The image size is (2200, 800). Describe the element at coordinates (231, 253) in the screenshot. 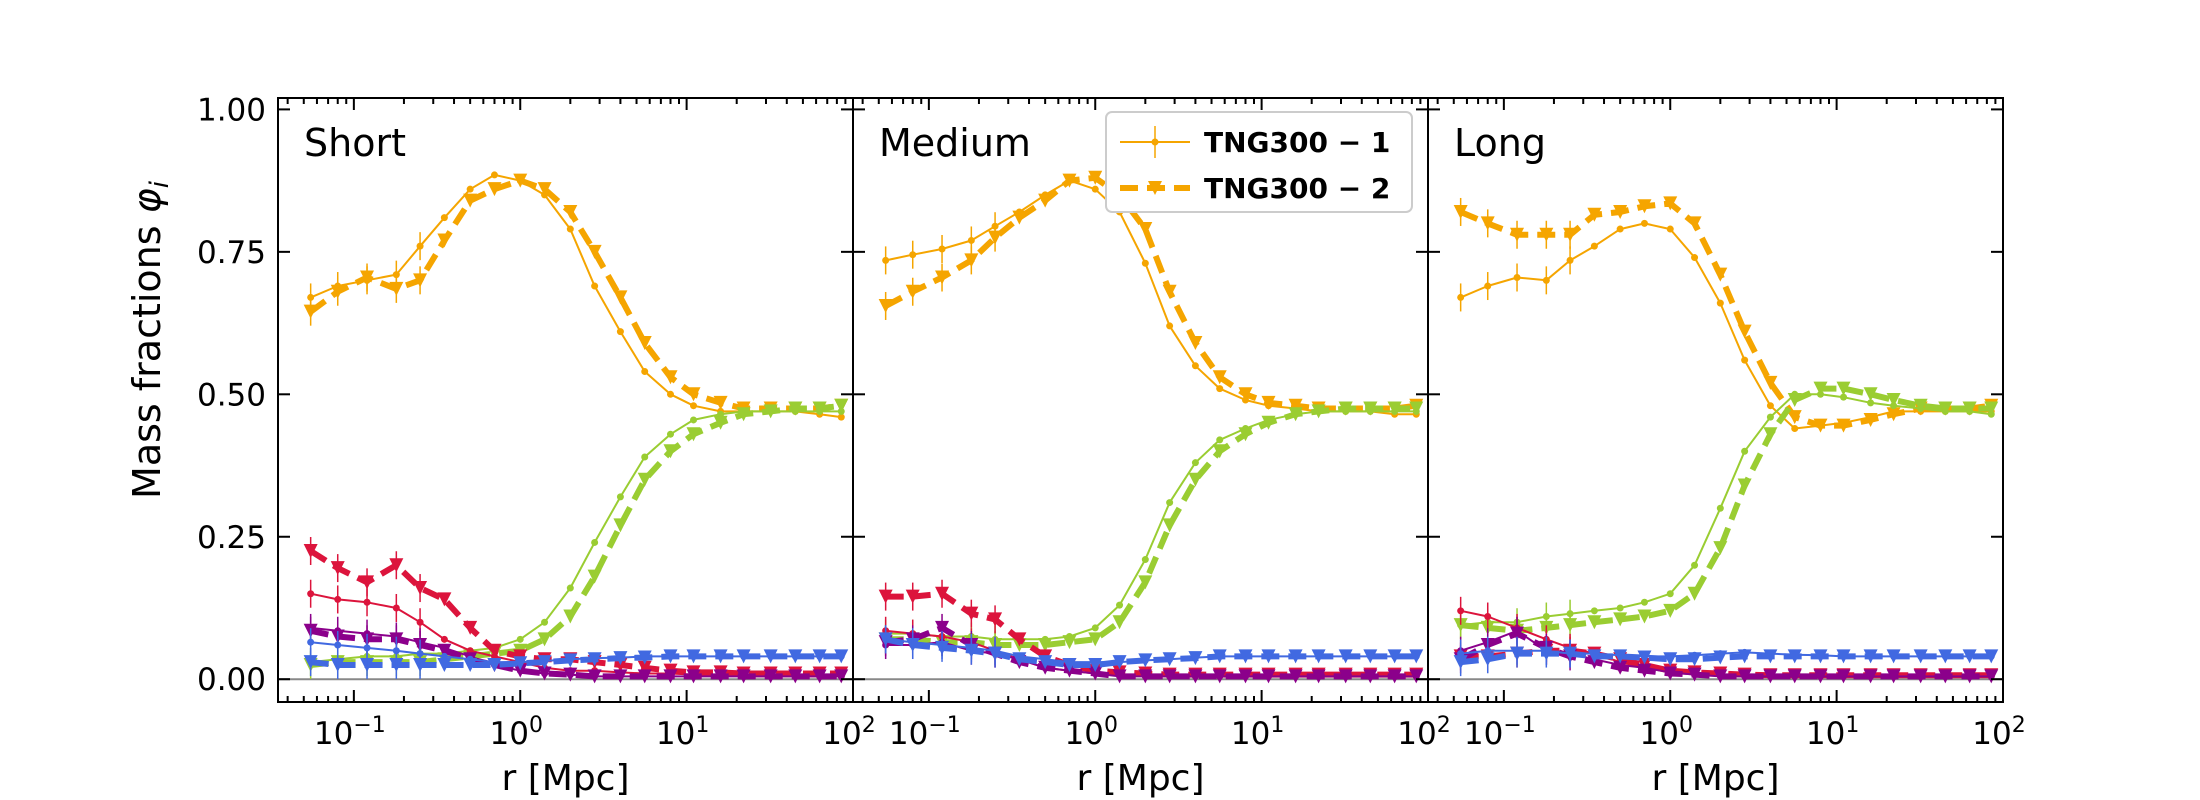

I see `y-tick-label: 0.75` at that location.